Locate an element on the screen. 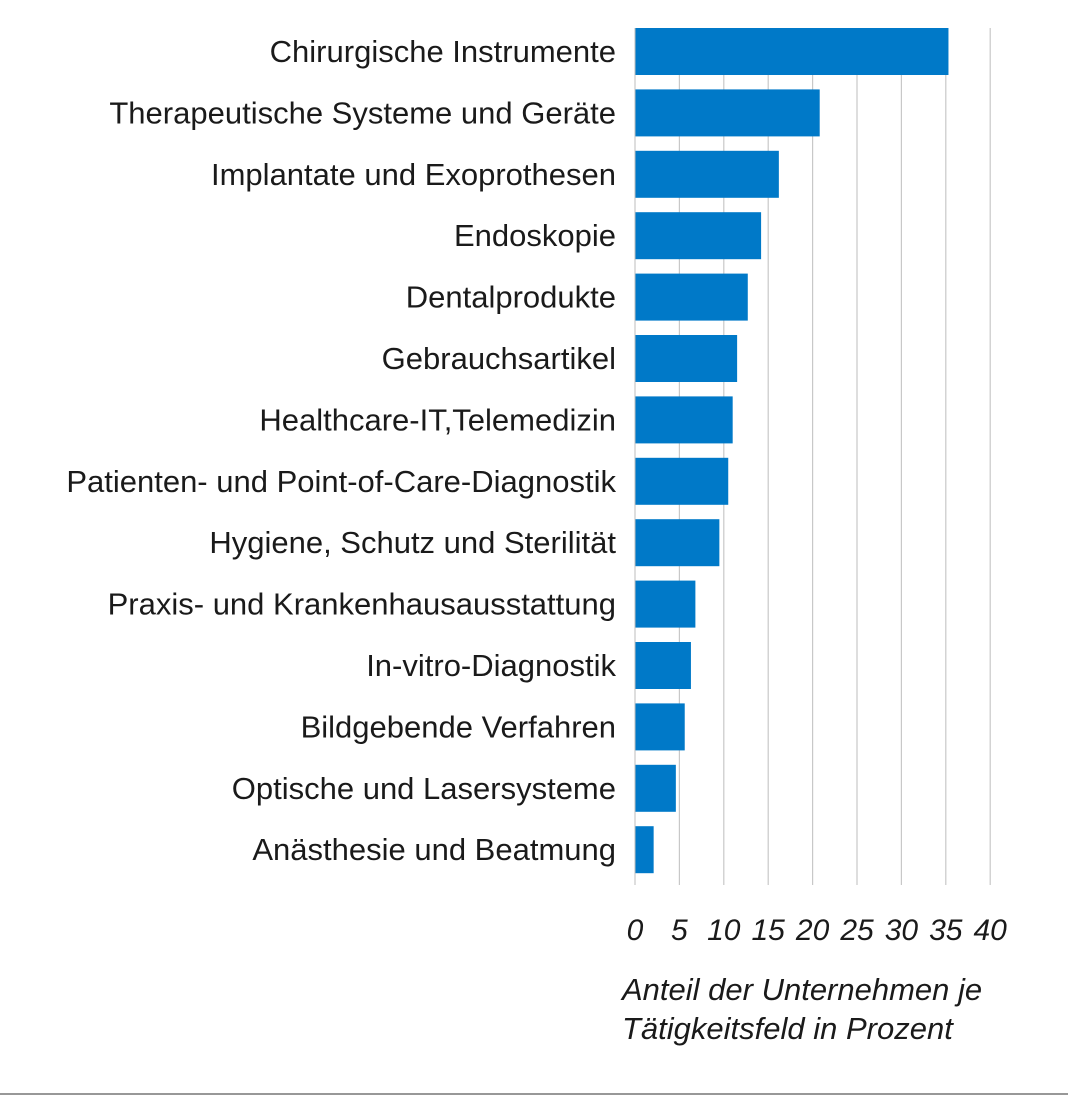  x-tick-label: 5 is located at coordinates (679, 930).